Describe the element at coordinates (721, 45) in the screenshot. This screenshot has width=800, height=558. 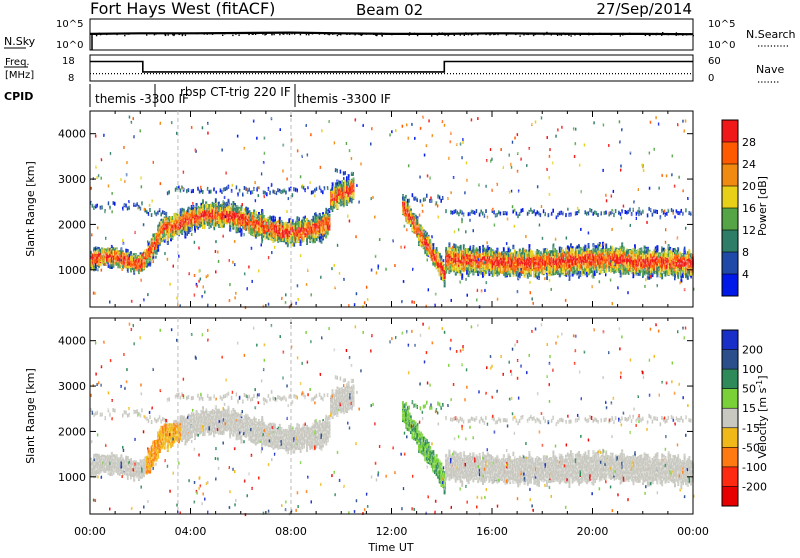
I see `noise-right-tick-low: 10^0` at that location.